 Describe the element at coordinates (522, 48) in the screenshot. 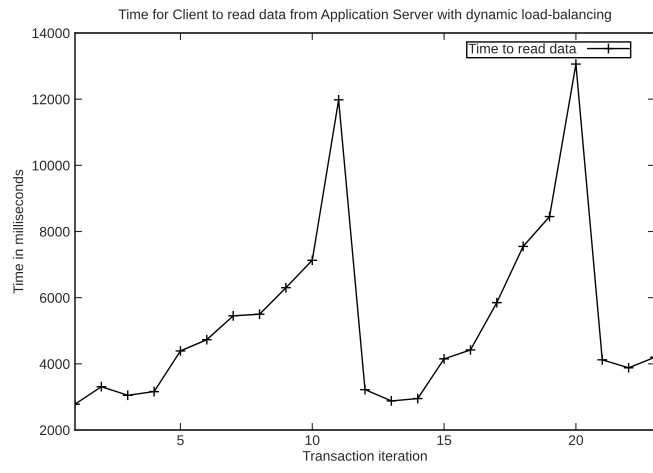

I see `legend-label: Time to read data` at that location.